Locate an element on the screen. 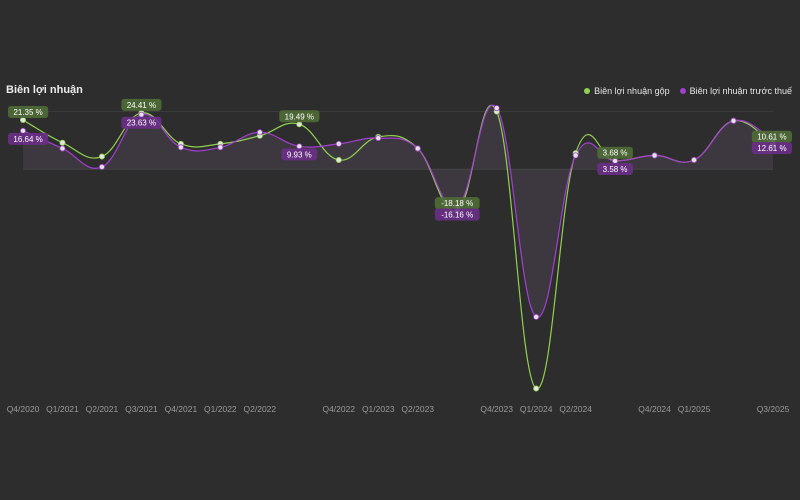  data-label-text-11: 12.61 % is located at coordinates (771, 148).